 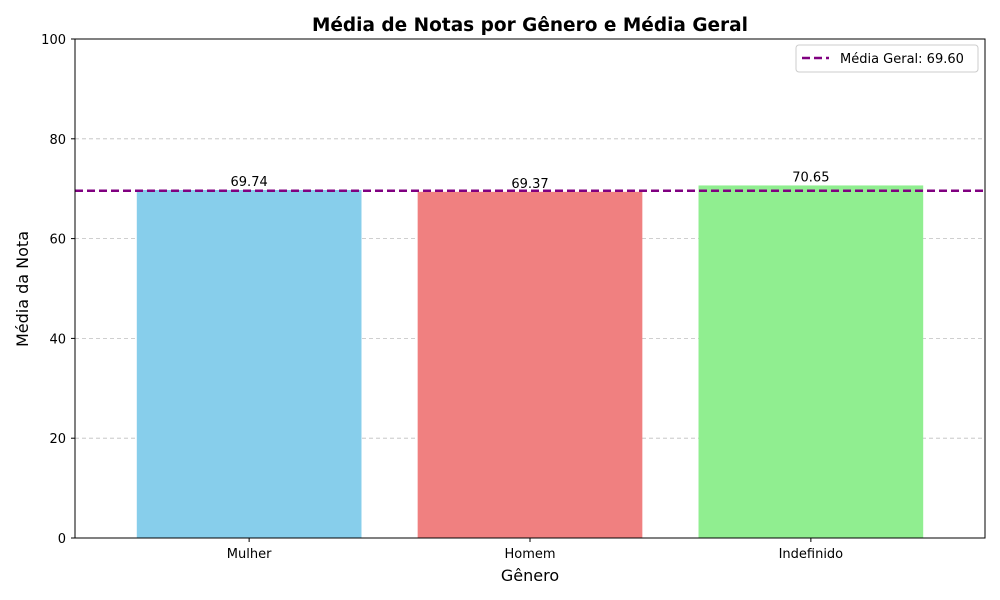 I want to click on y-tick-label: 60, so click(x=57, y=240).